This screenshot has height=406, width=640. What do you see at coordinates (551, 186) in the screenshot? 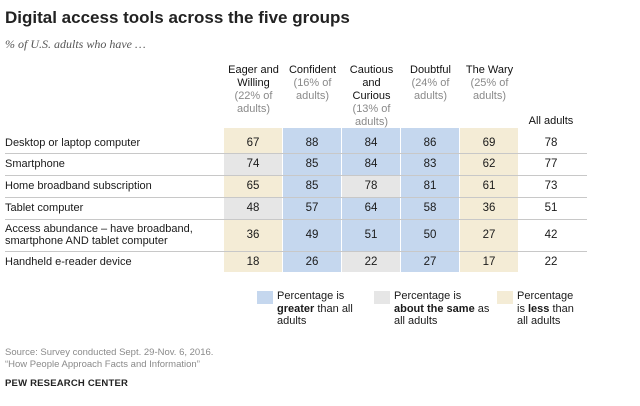
I see `all-adults-value: 73` at bounding box center [551, 186].